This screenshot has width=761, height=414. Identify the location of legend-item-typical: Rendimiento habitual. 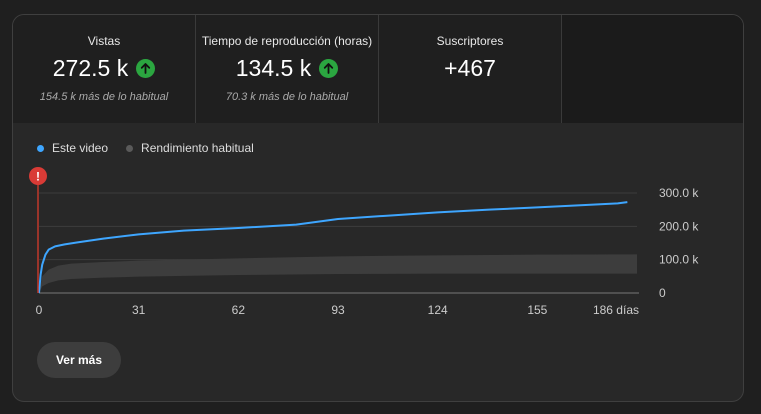
(190, 148).